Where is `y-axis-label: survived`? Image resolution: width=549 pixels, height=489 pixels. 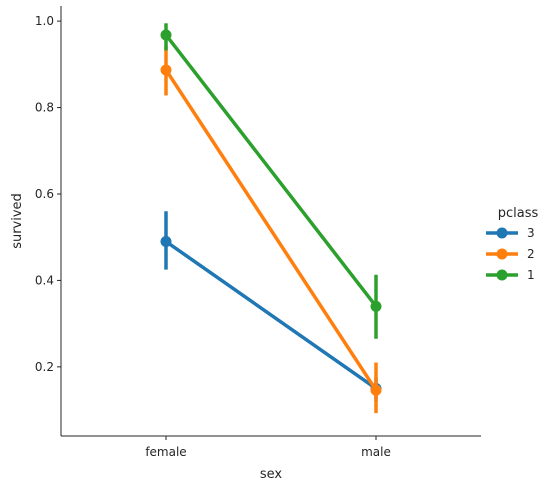 y-axis-label: survived is located at coordinates (17, 221).